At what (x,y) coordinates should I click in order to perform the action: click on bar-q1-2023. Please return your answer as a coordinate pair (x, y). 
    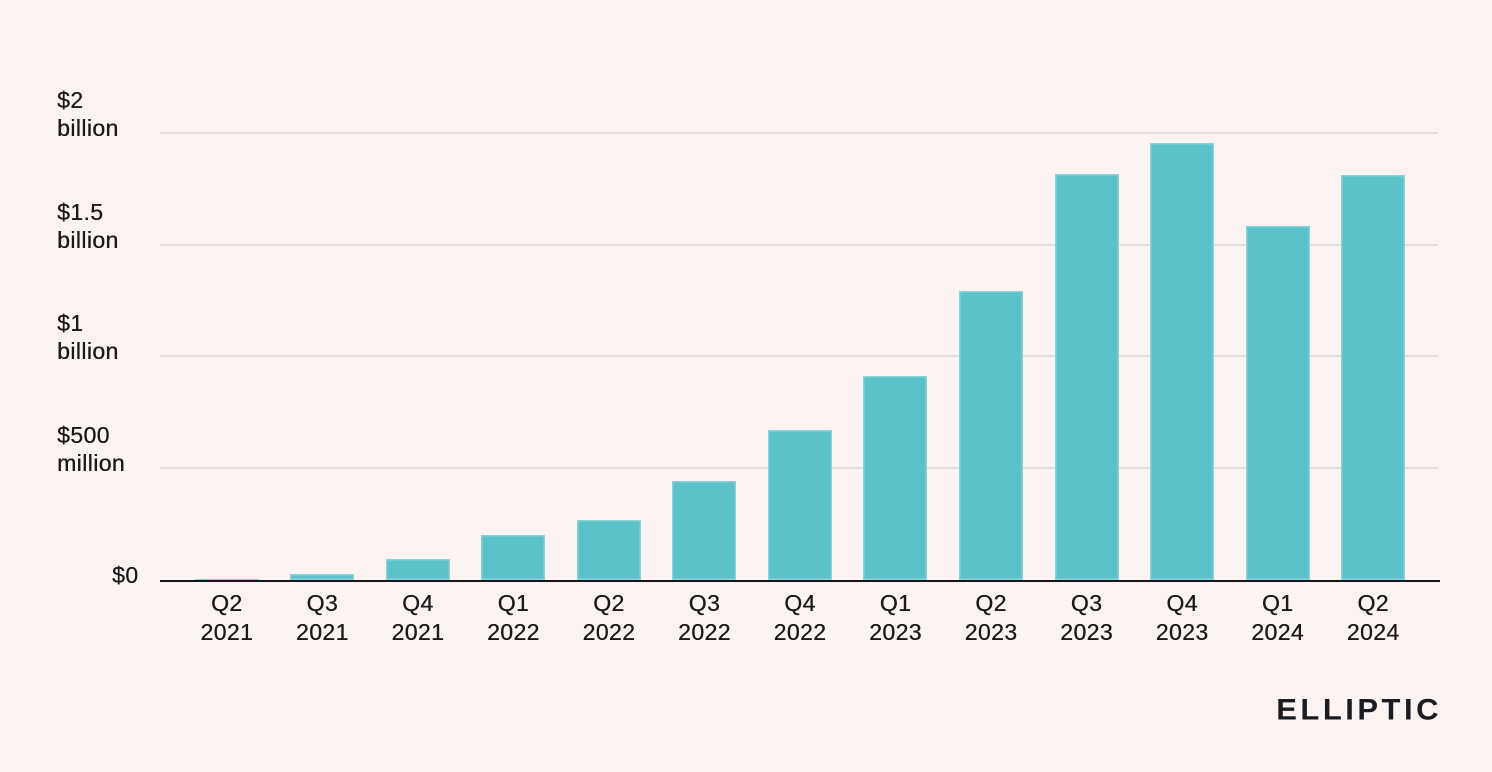
    Looking at the image, I should click on (895, 478).